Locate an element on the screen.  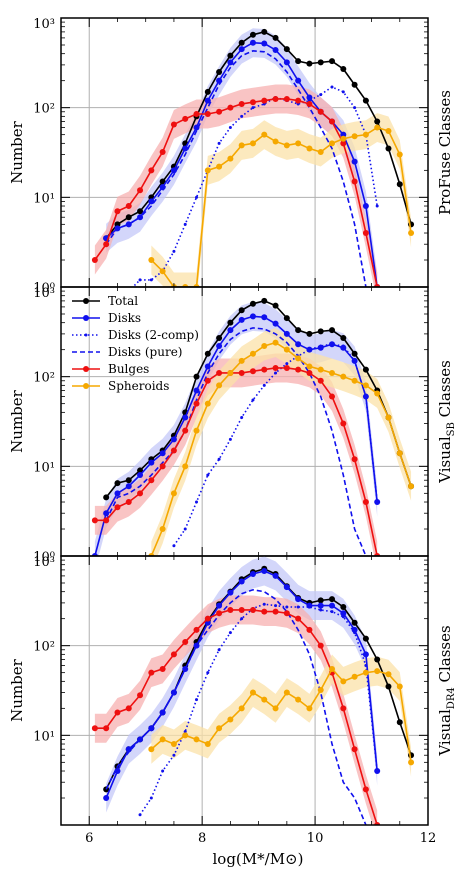
x-axis-label: log(M*/M⊙) is located at coordinates (258, 859).